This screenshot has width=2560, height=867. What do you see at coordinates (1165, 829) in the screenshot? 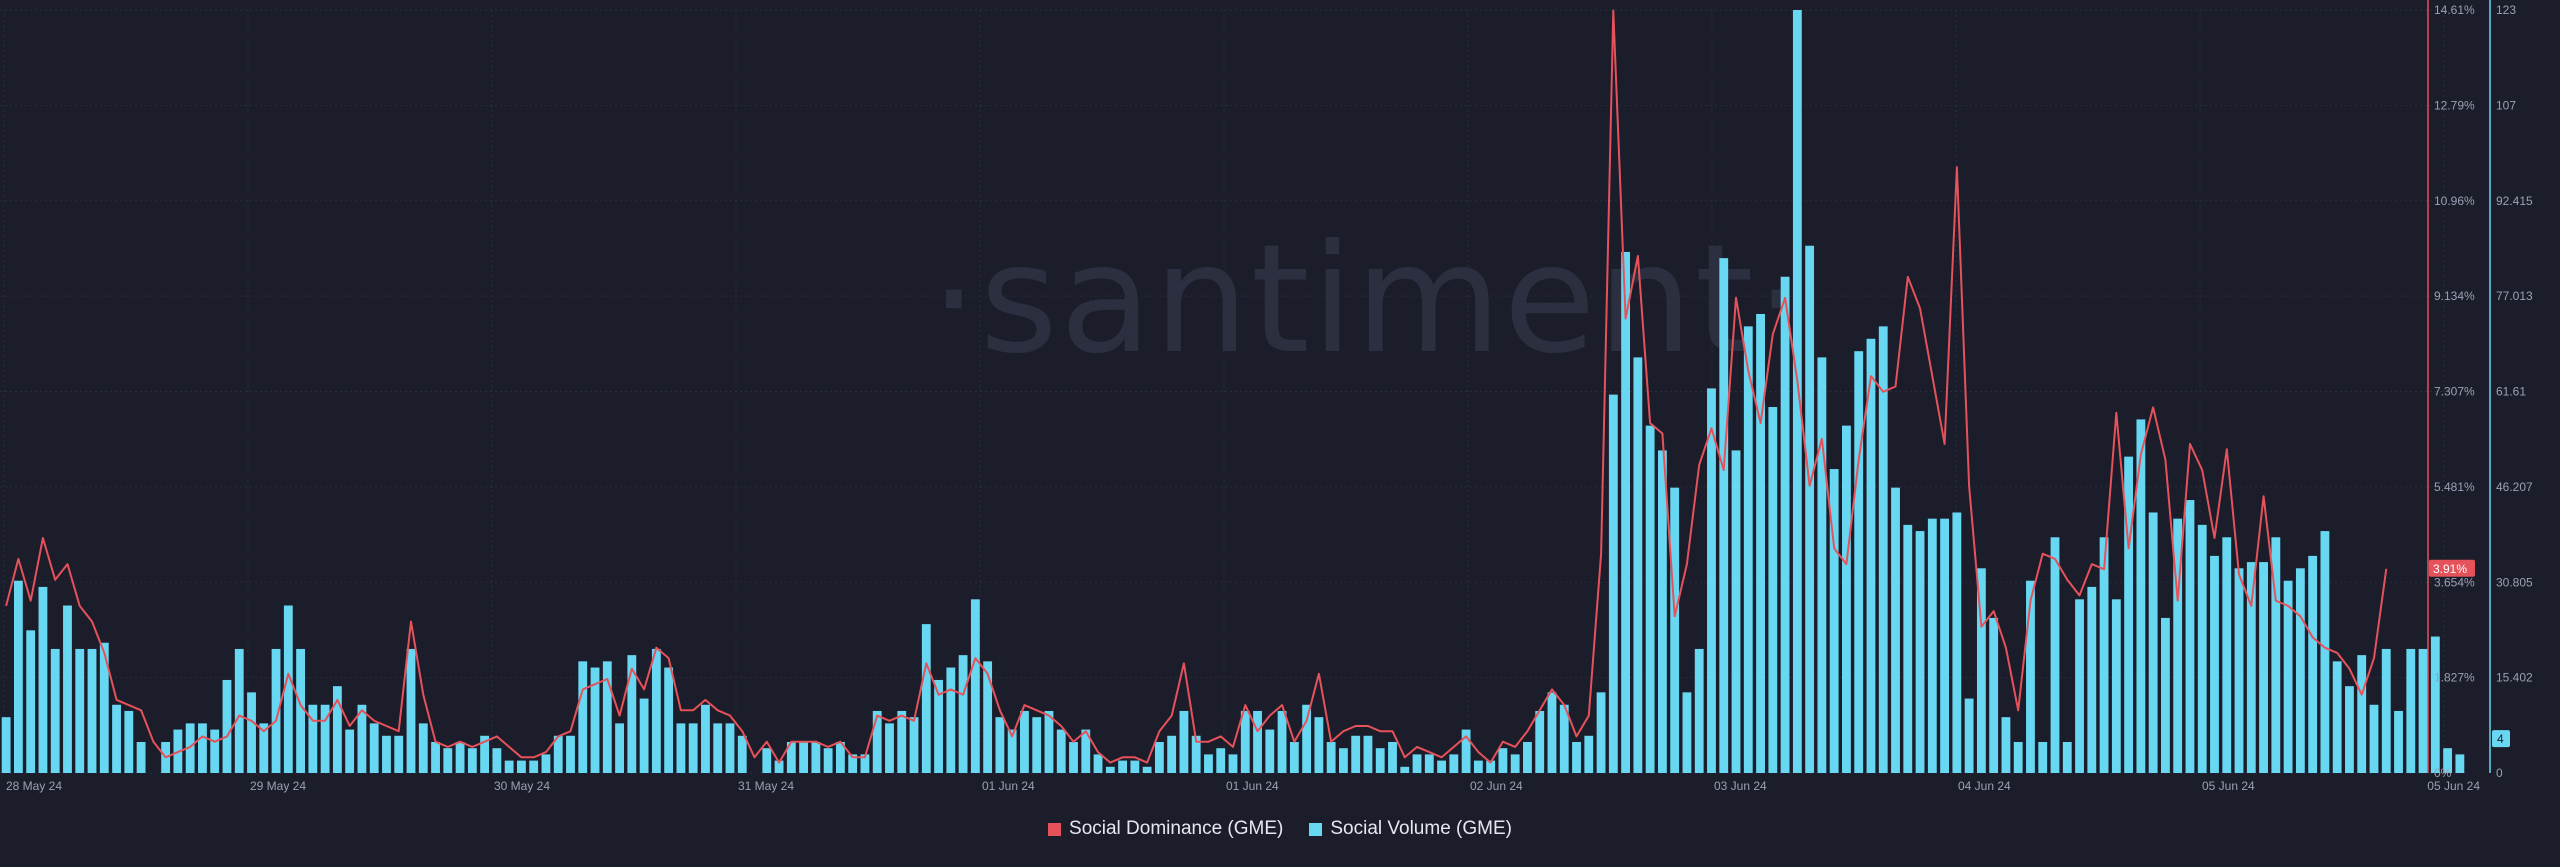
I see `legend-item-dominance: Social Dominance (GME)` at bounding box center [1165, 829].